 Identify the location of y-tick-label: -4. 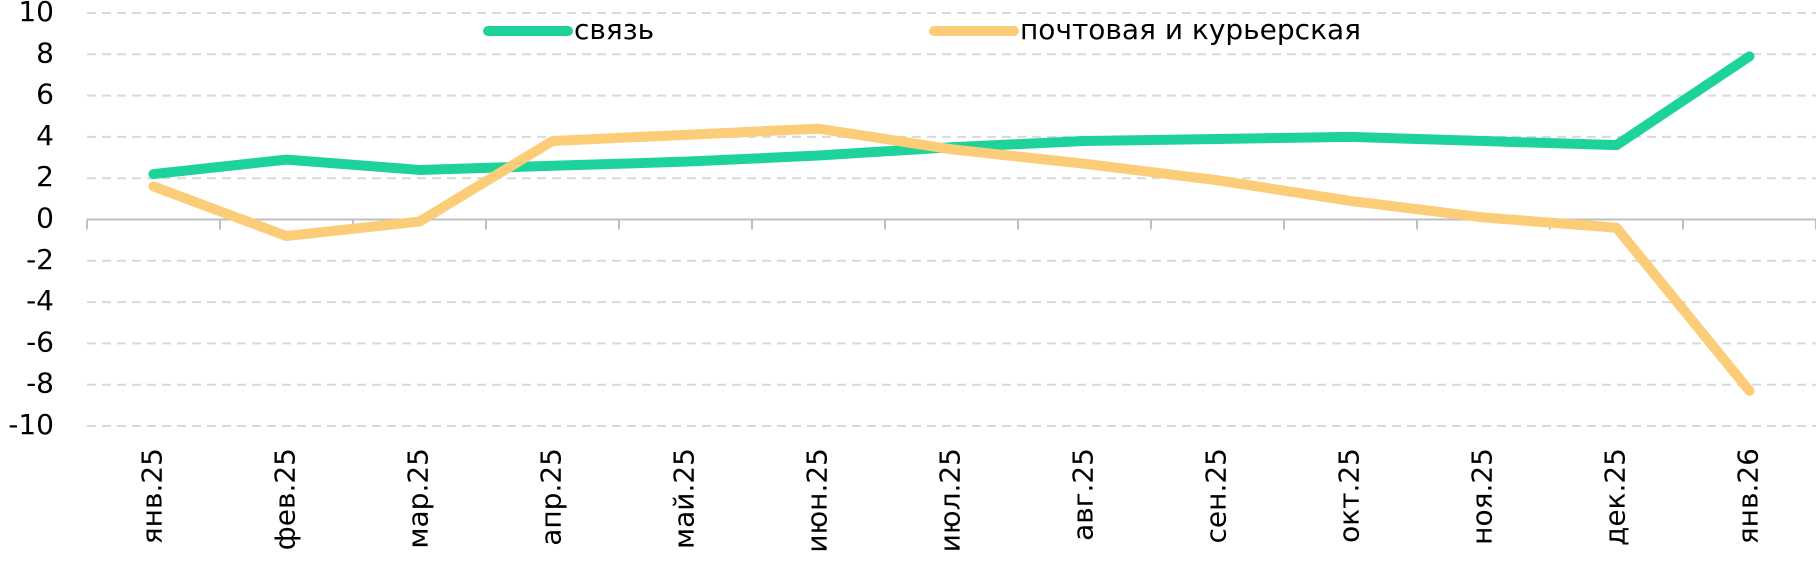
(40, 300).